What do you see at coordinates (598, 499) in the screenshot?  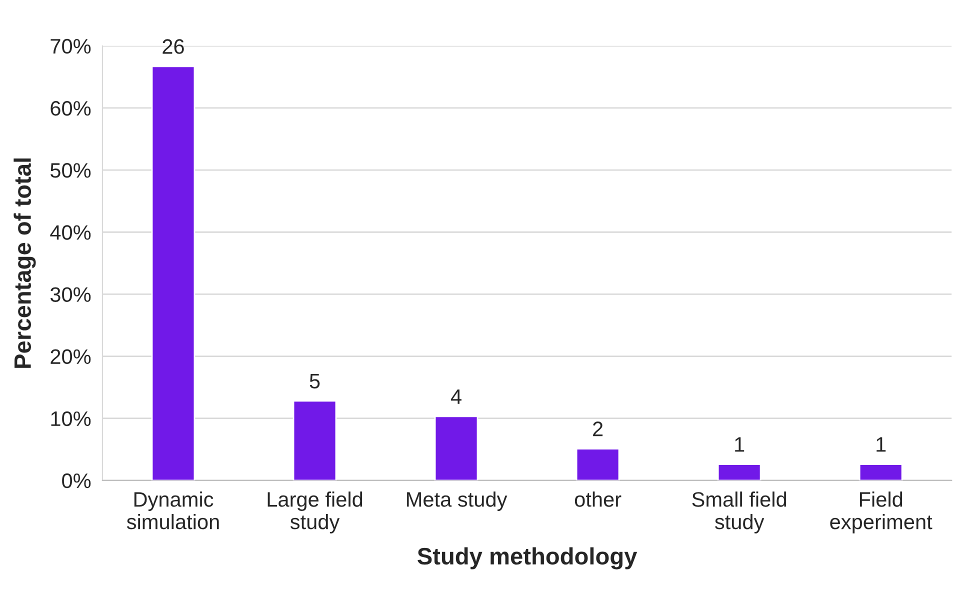 I see `x-tick-label: other` at bounding box center [598, 499].